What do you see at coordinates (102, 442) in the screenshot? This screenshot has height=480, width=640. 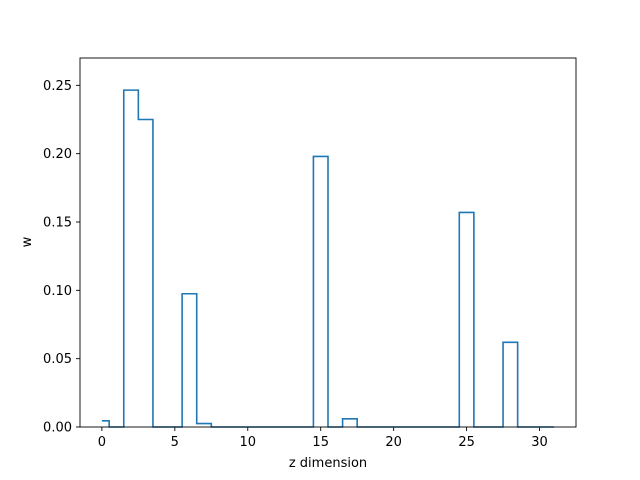 I see `x-tick-label: 0` at bounding box center [102, 442].